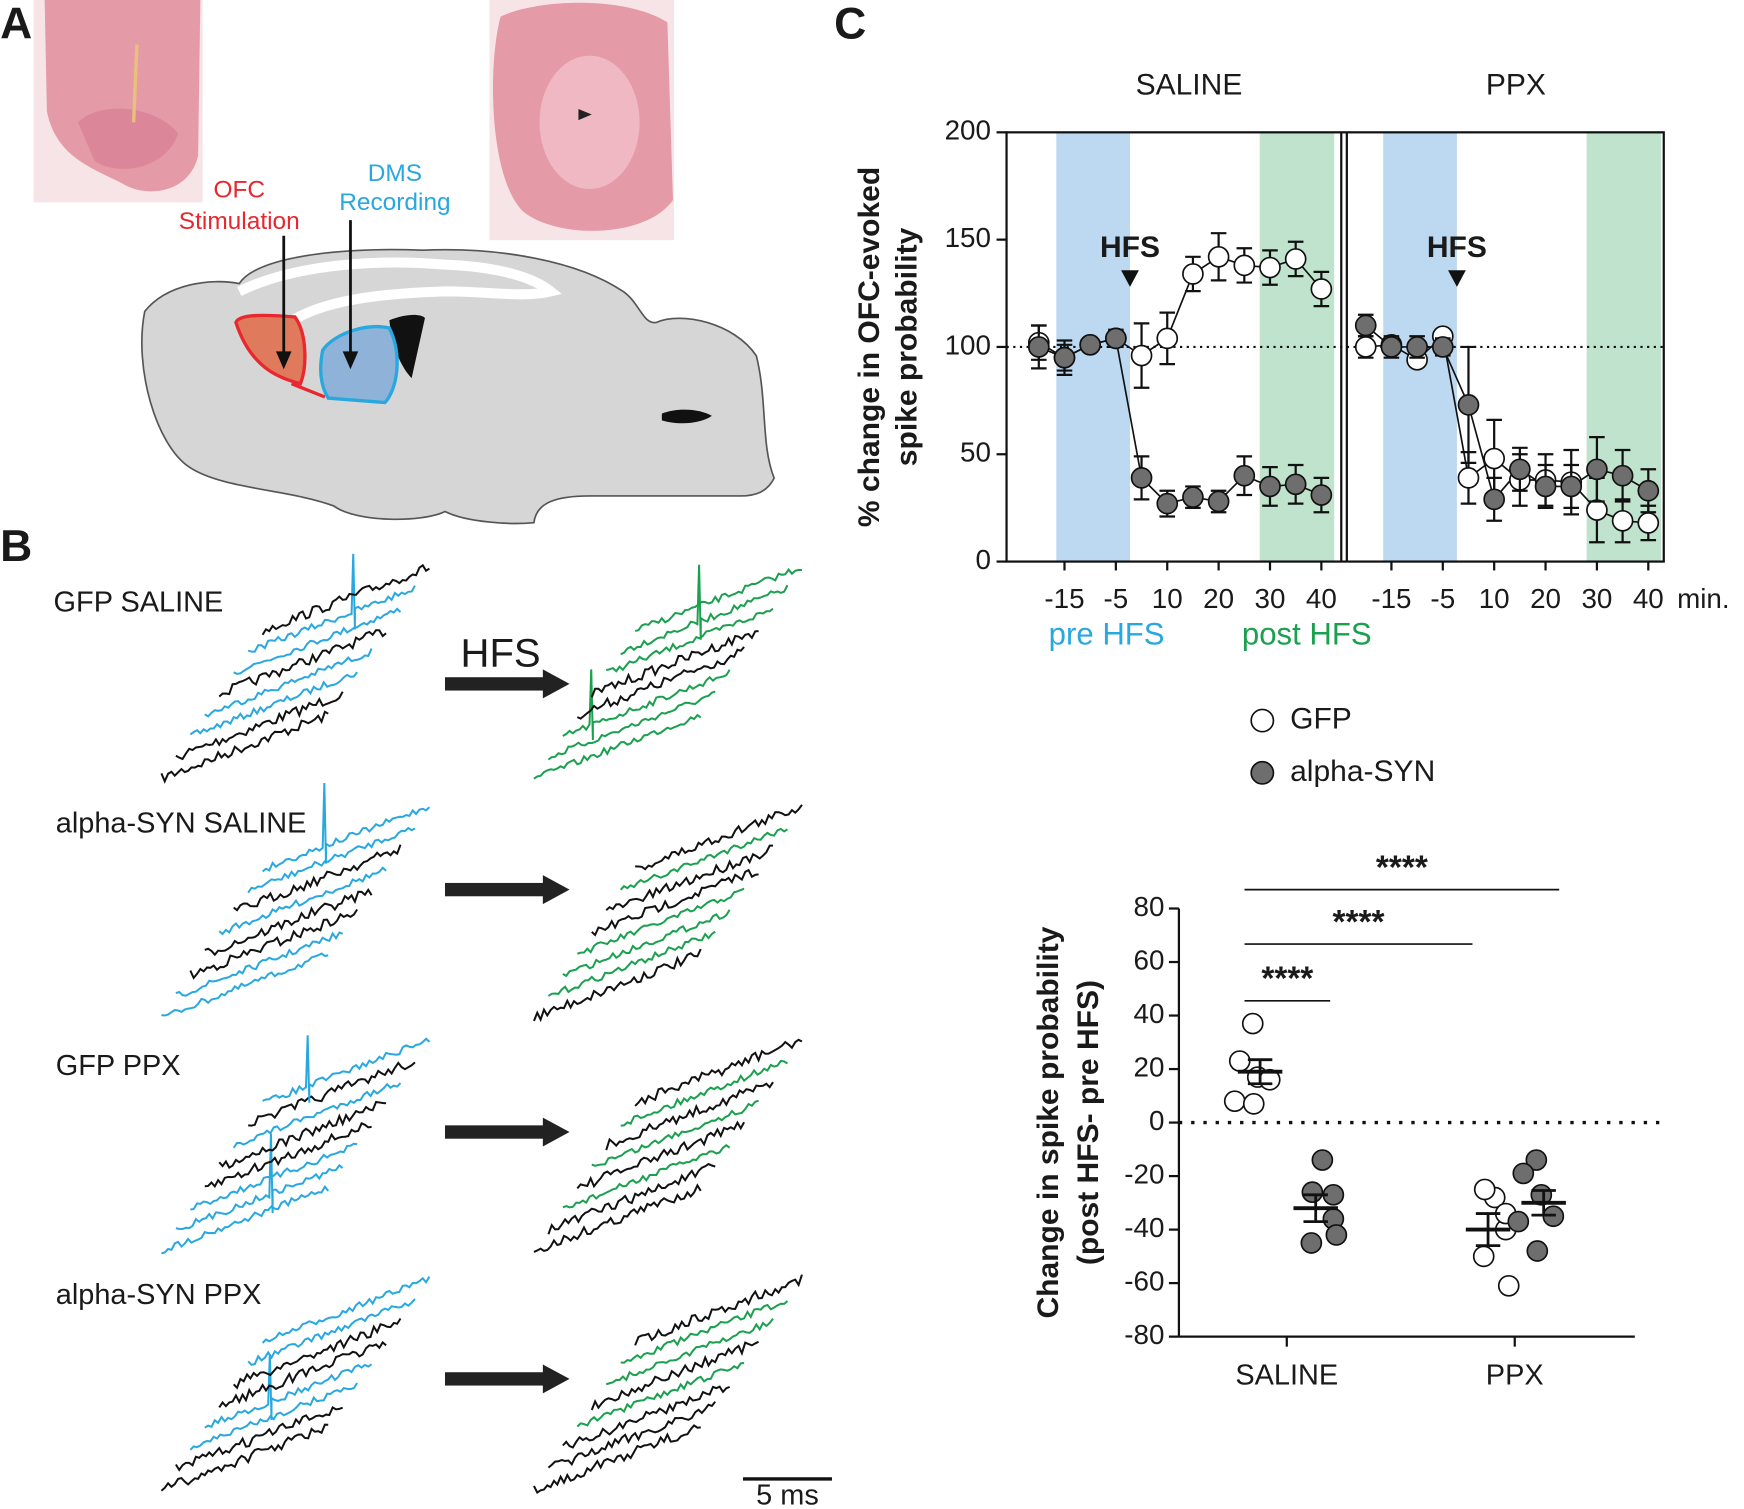 This screenshot has height=1509, width=1744. I want to click on region-label: OFC, so click(239, 190).